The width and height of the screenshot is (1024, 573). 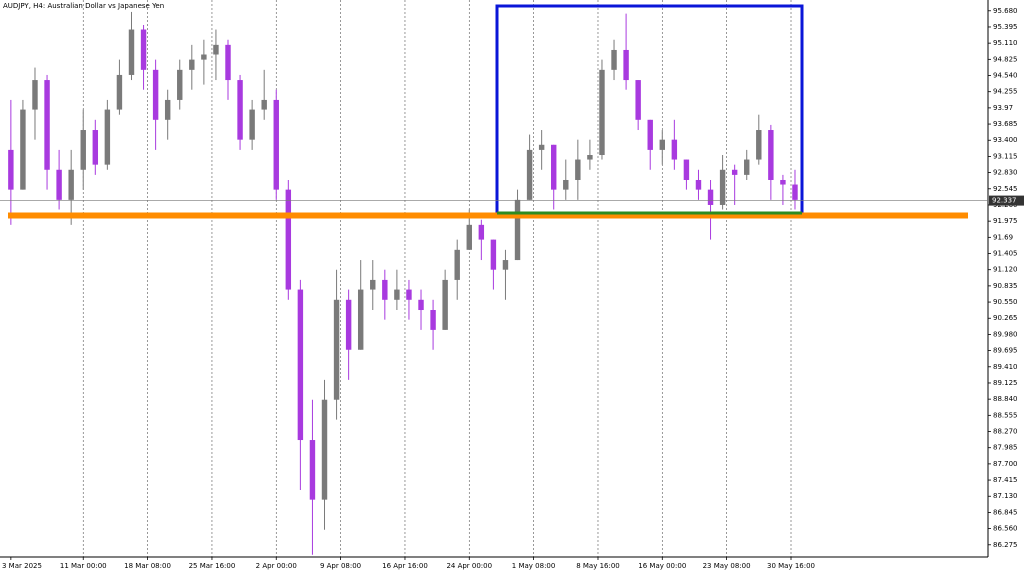 What do you see at coordinates (662, 566) in the screenshot?
I see `x-tick-label: 16 May 00:00` at bounding box center [662, 566].